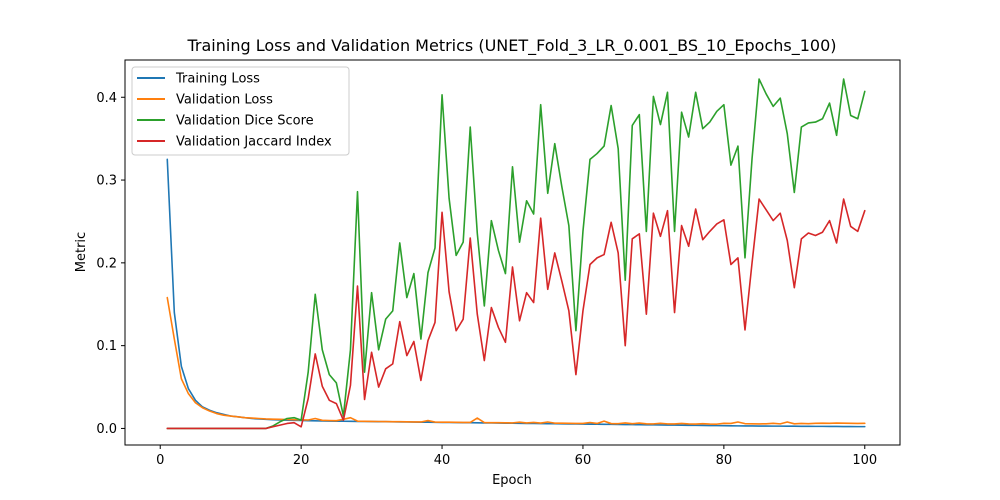 The width and height of the screenshot is (1000, 500). I want to click on legend-box, so click(240, 111).